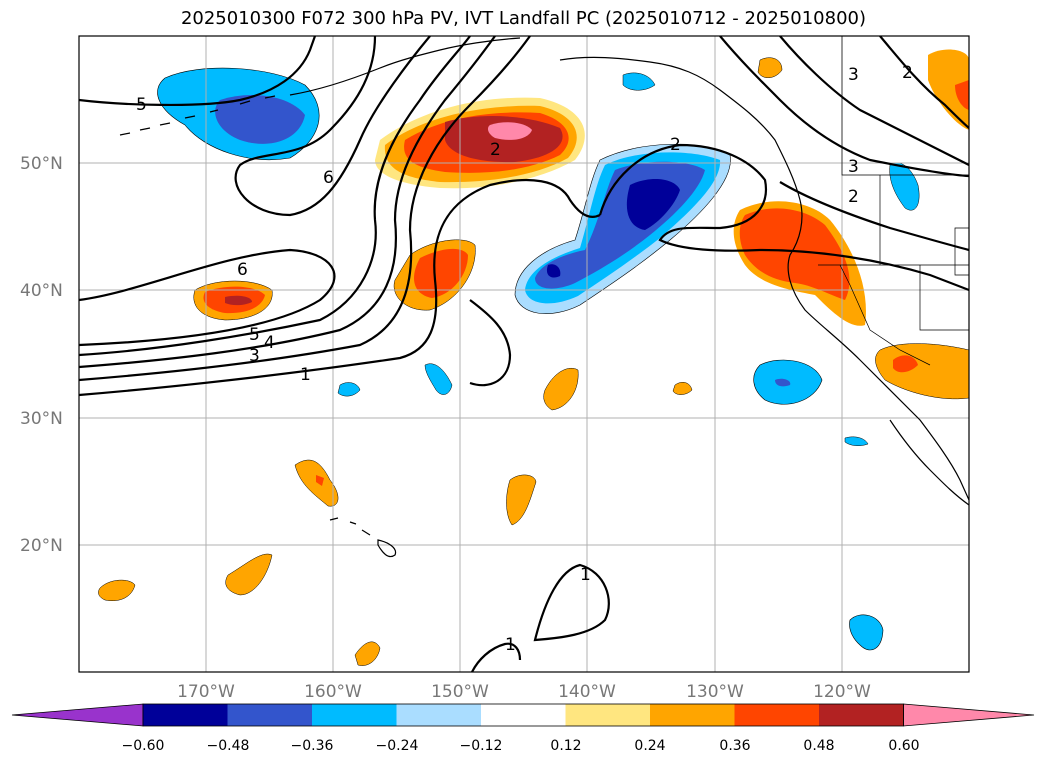 The image size is (1047, 765). What do you see at coordinates (41, 355) in the screenshot?
I see `latitude-labels: 50°N 40°N 30°N 20°N` at bounding box center [41, 355].